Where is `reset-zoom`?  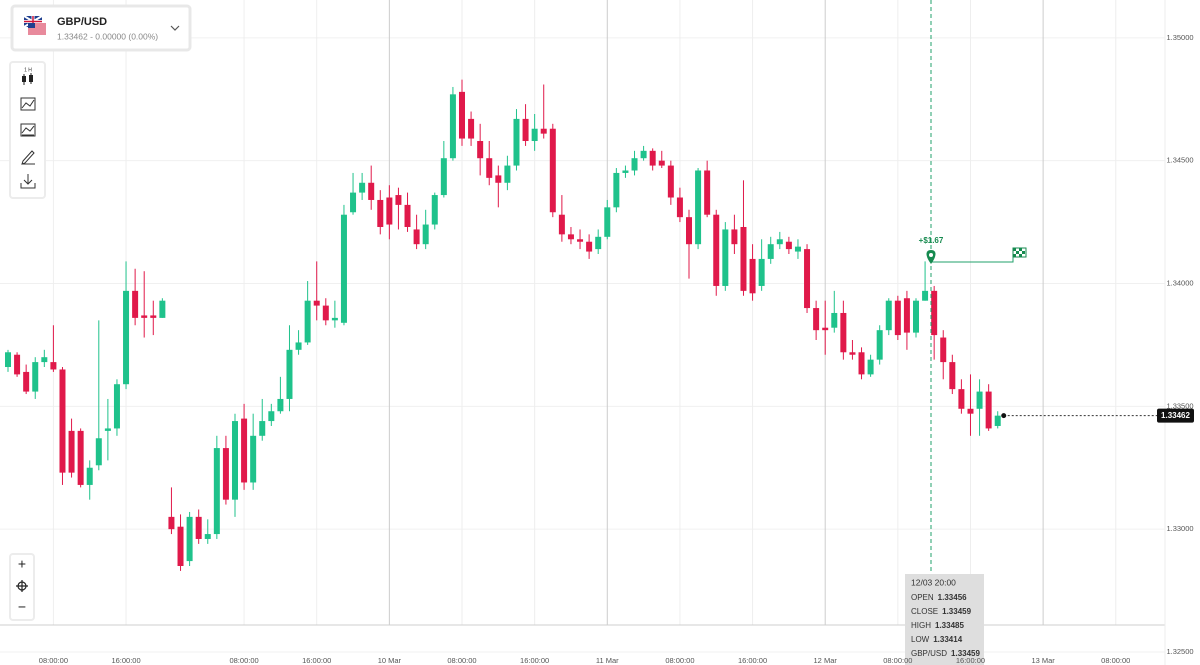
reset-zoom is located at coordinates (22, 586).